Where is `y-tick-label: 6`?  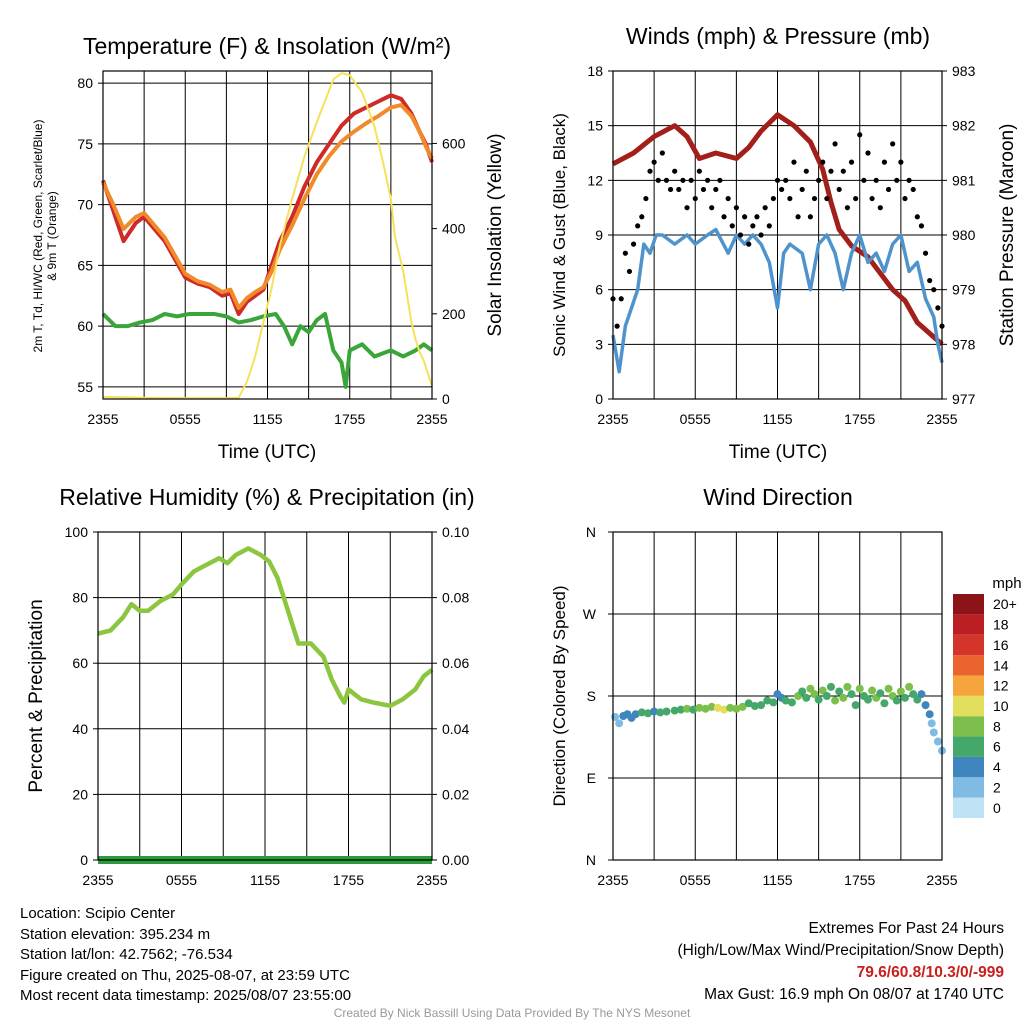
y-tick-label: 6 is located at coordinates (599, 290).